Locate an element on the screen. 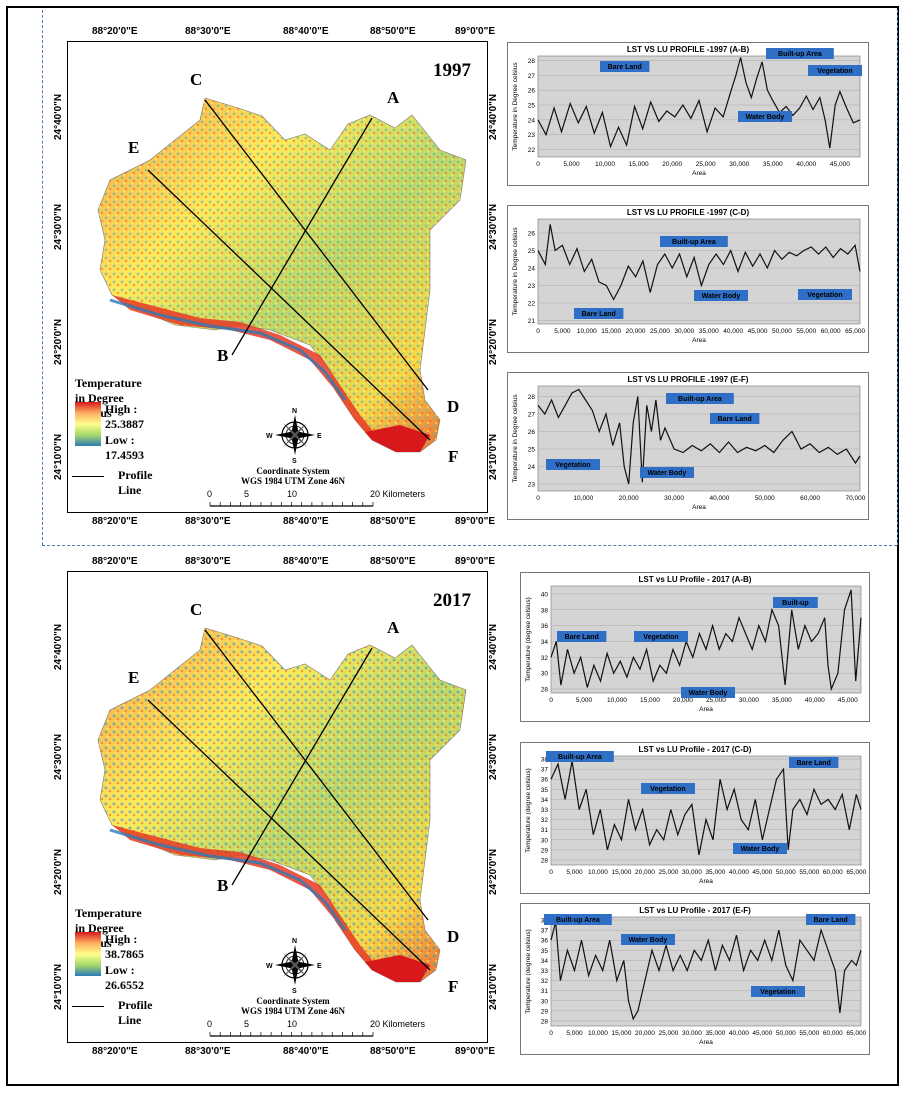  profile-letter: E is located at coordinates (134, 677).